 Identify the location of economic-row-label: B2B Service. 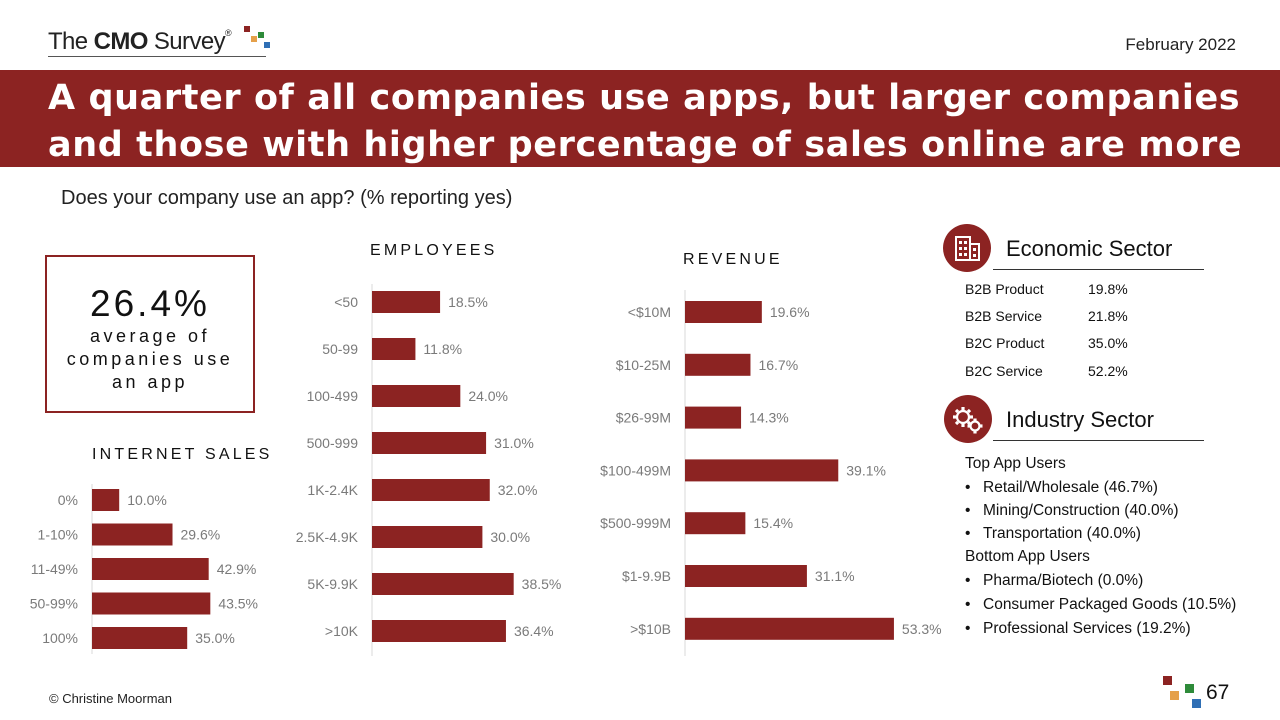
(1004, 316).